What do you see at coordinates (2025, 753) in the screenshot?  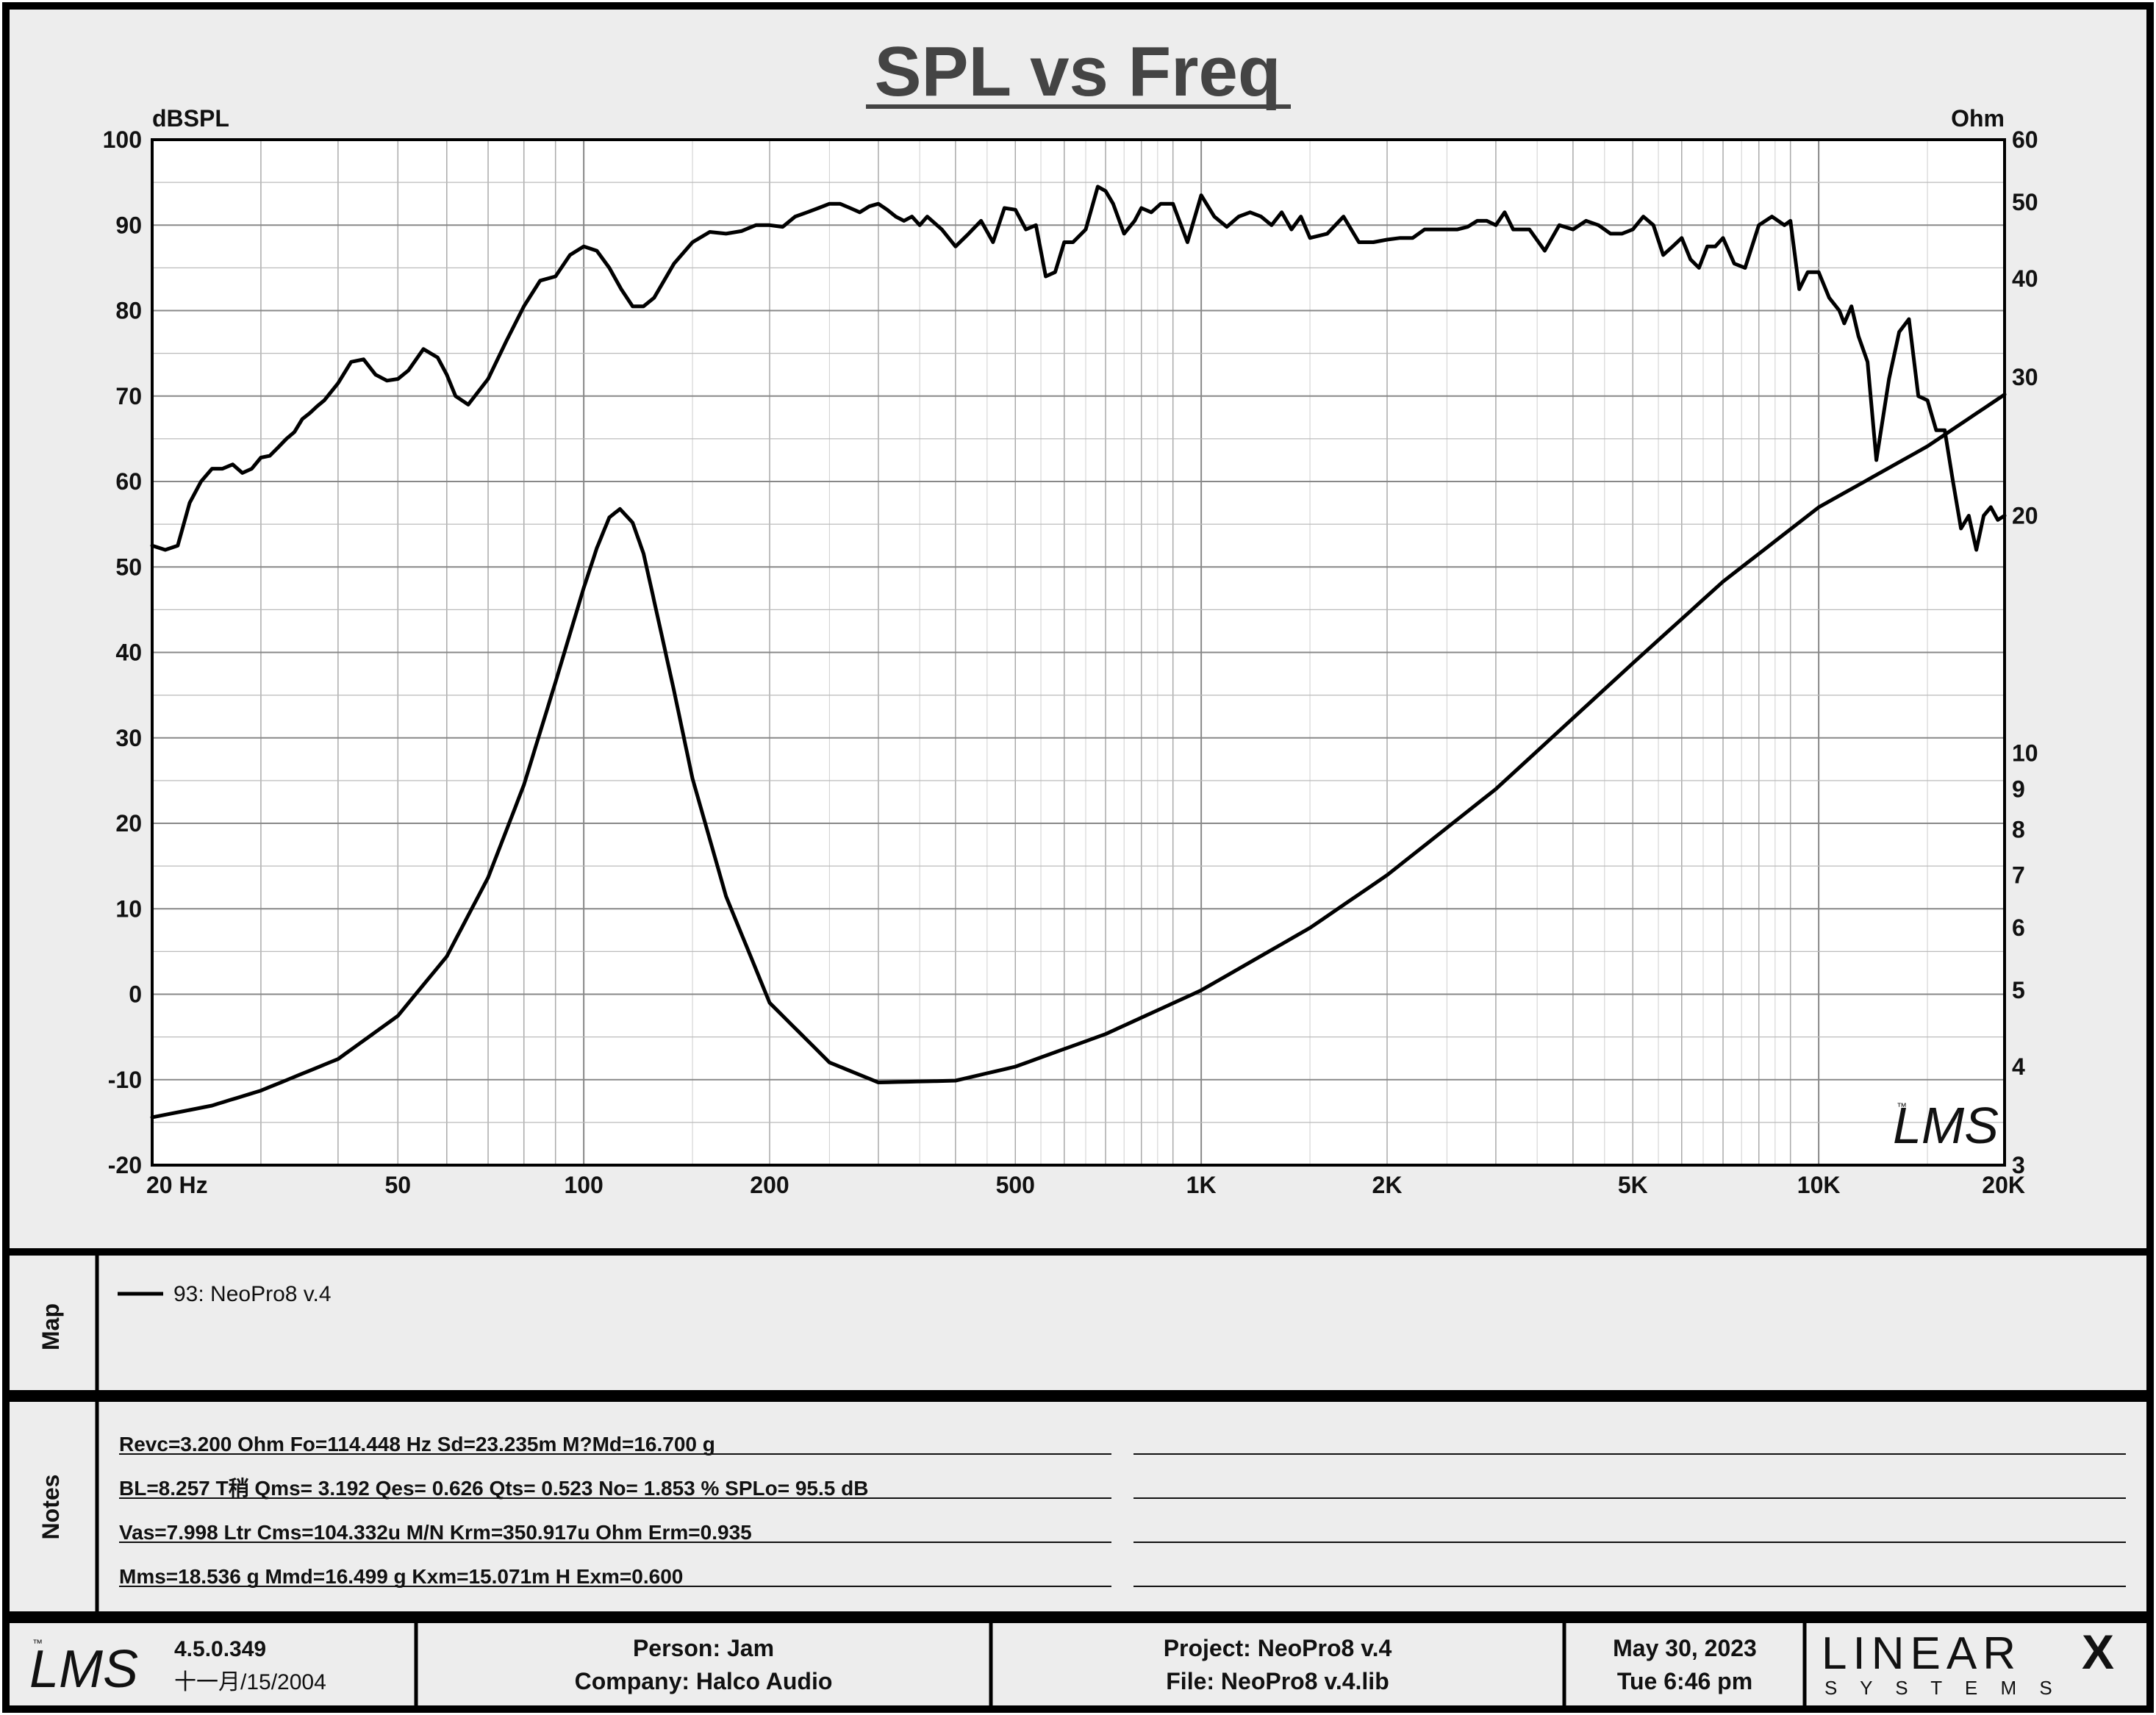 I see `y-right-tick-label: 10` at bounding box center [2025, 753].